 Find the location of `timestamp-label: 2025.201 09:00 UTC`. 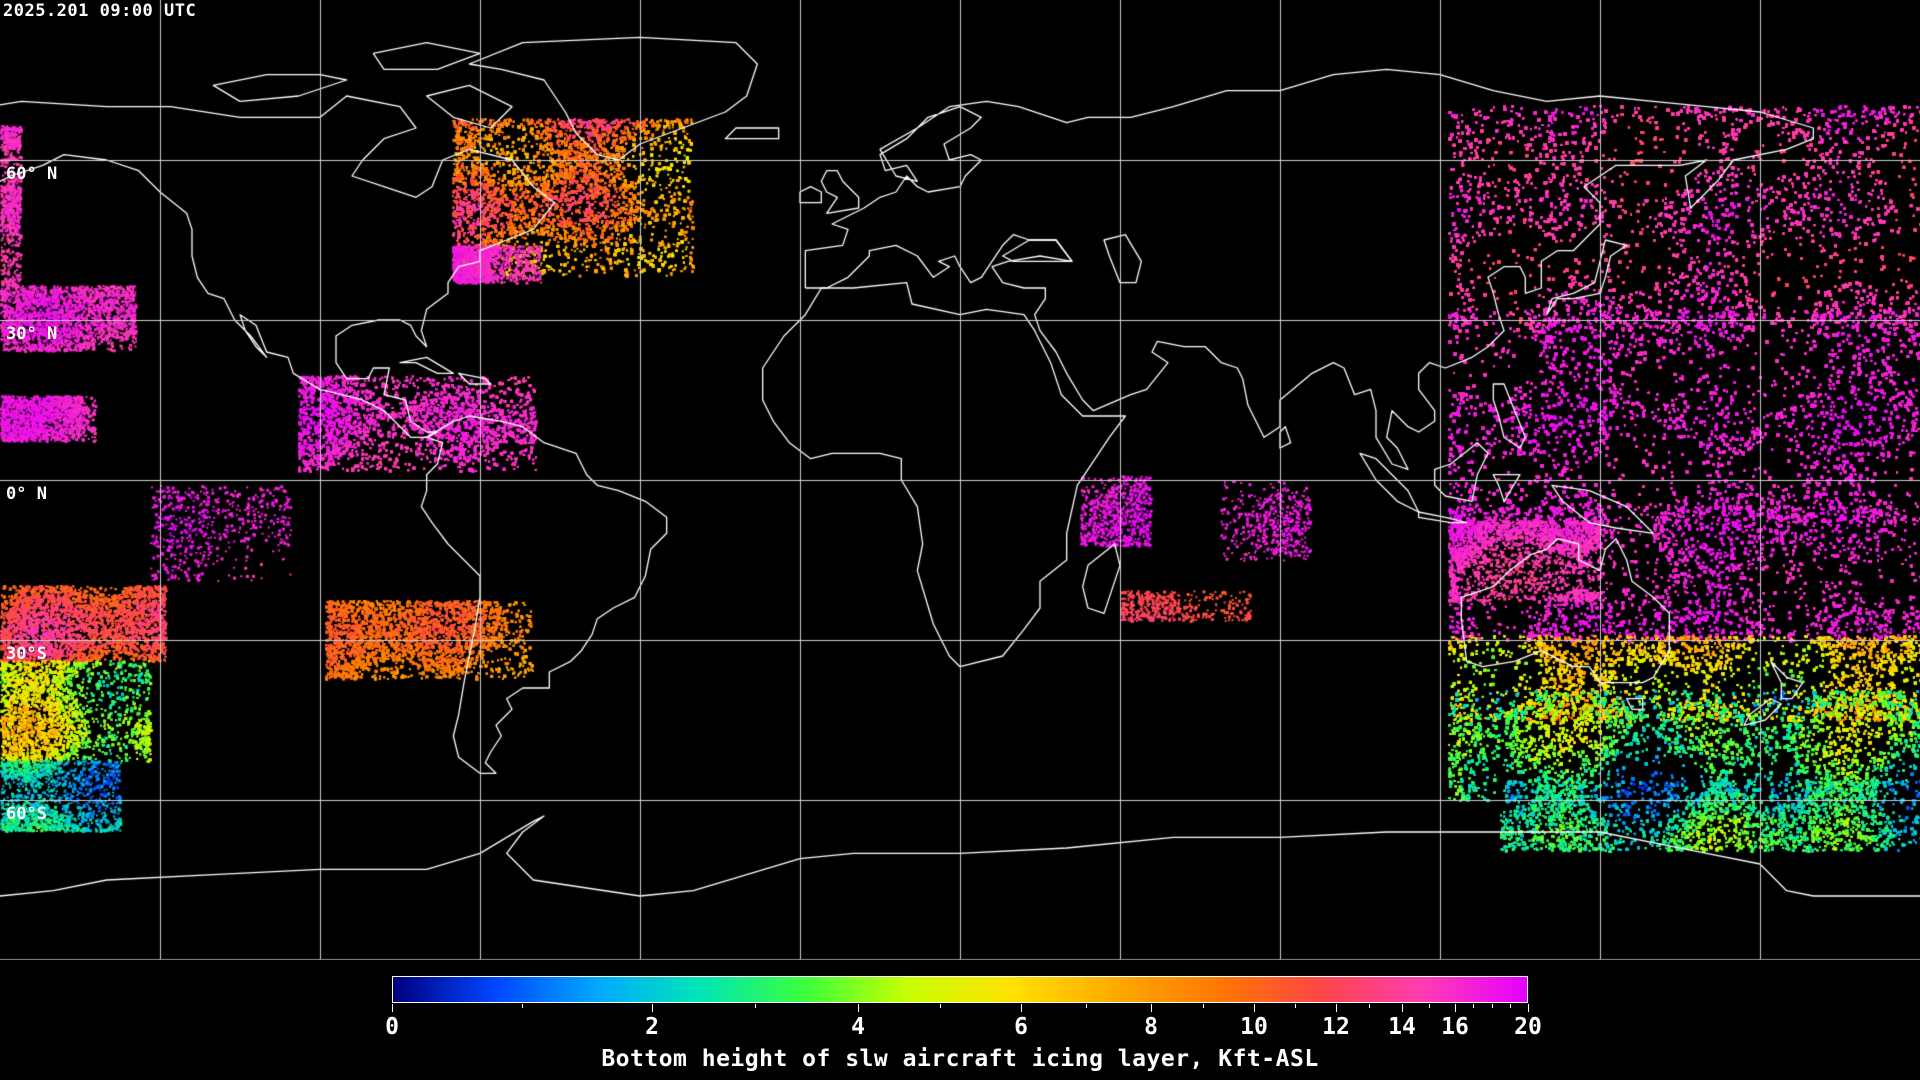

timestamp-label: 2025.201 09:00 UTC is located at coordinates (100, 11).